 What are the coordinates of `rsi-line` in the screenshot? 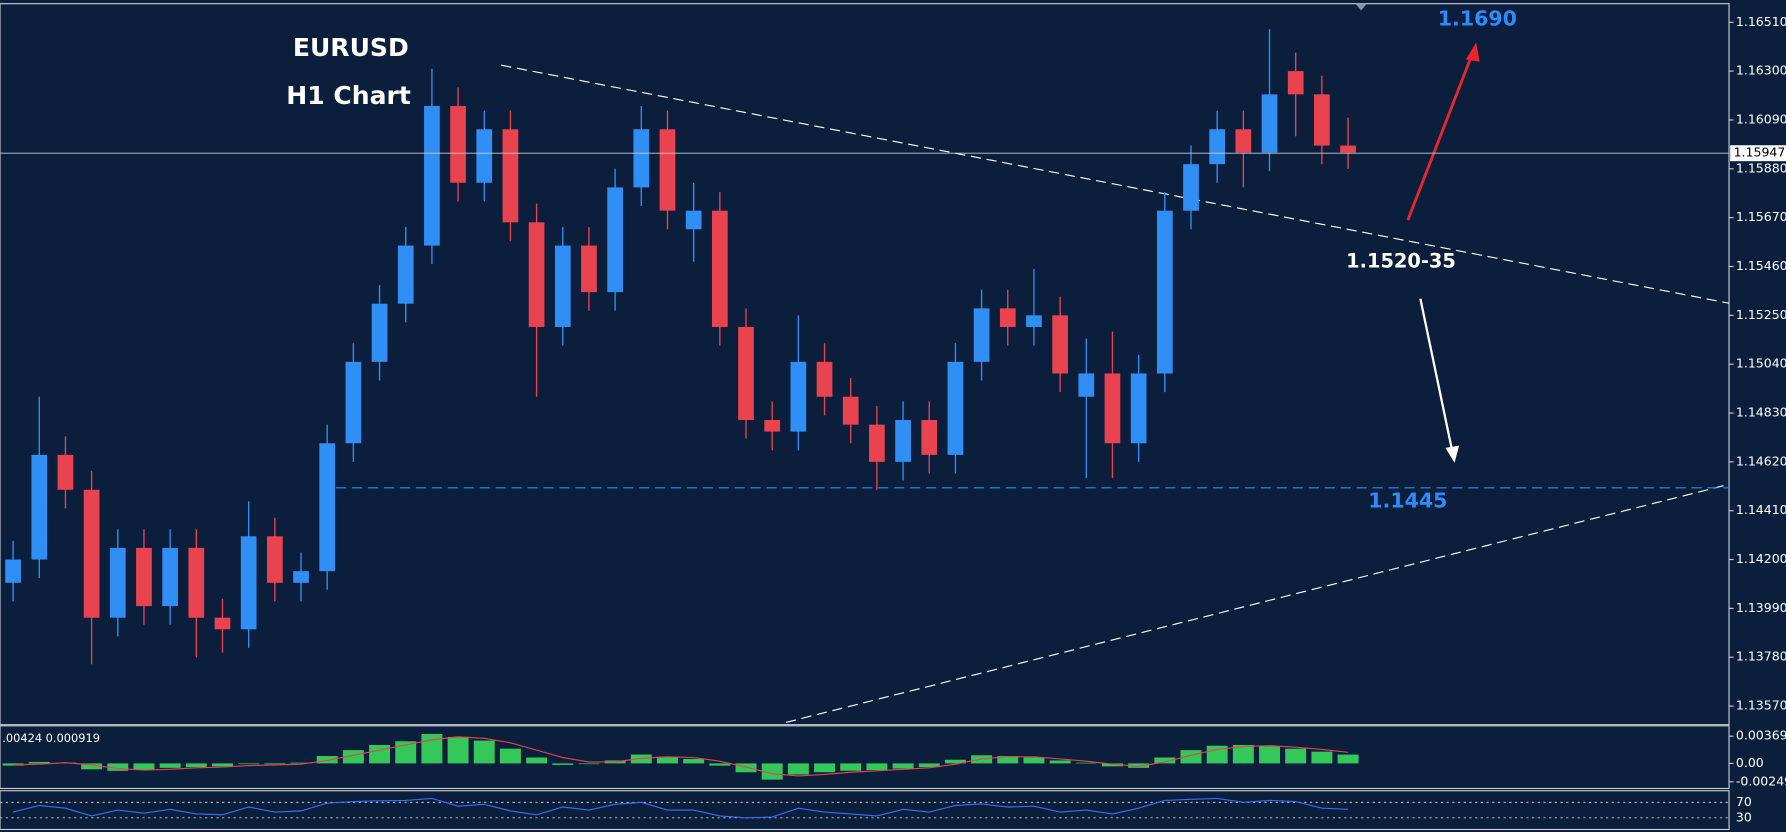 It's located at (680, 808).